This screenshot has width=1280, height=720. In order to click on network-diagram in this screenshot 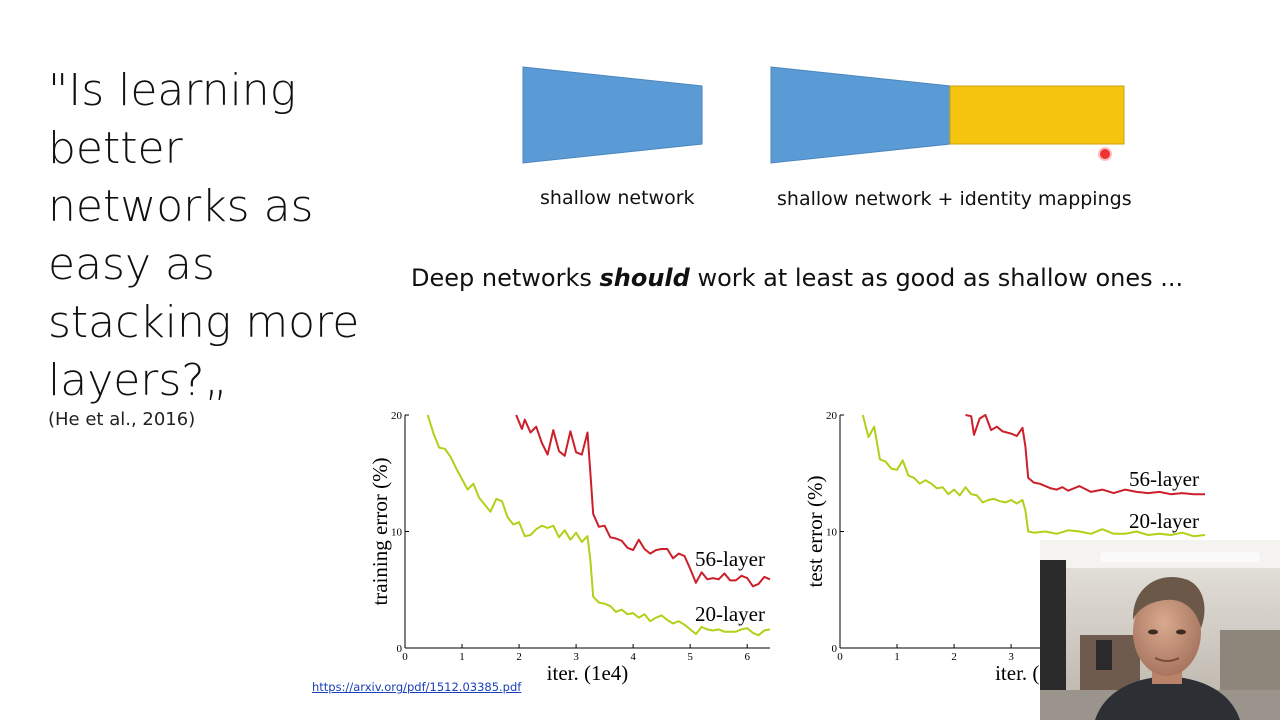, I will do `click(823, 115)`.